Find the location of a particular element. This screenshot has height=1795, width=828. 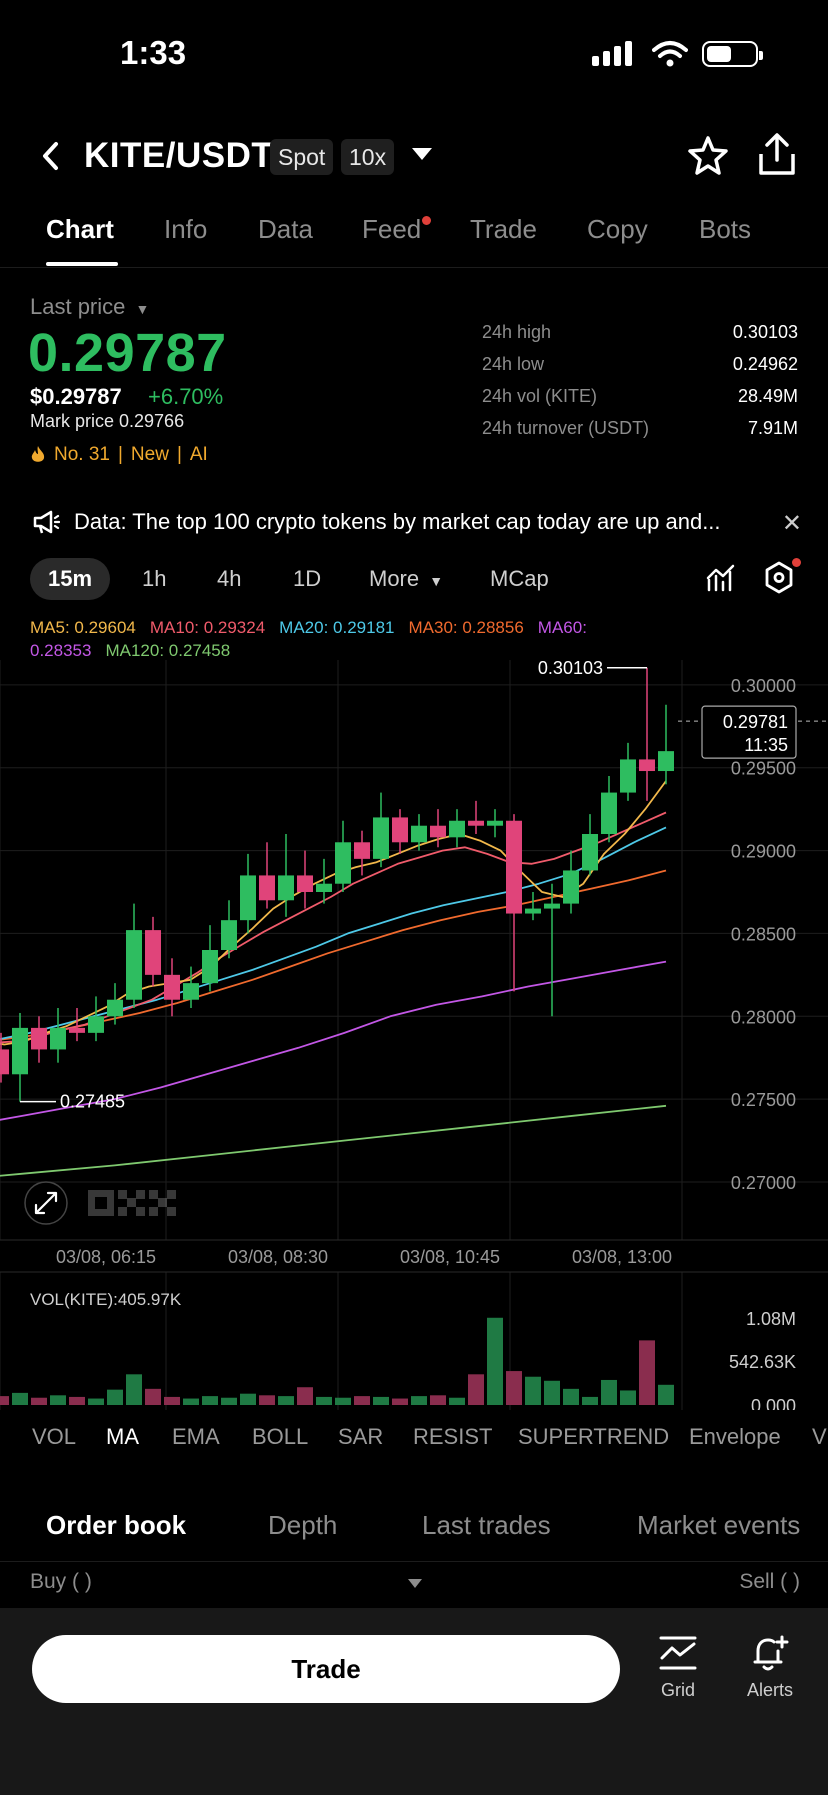

chart-settings-icon is located at coordinates (779, 578).